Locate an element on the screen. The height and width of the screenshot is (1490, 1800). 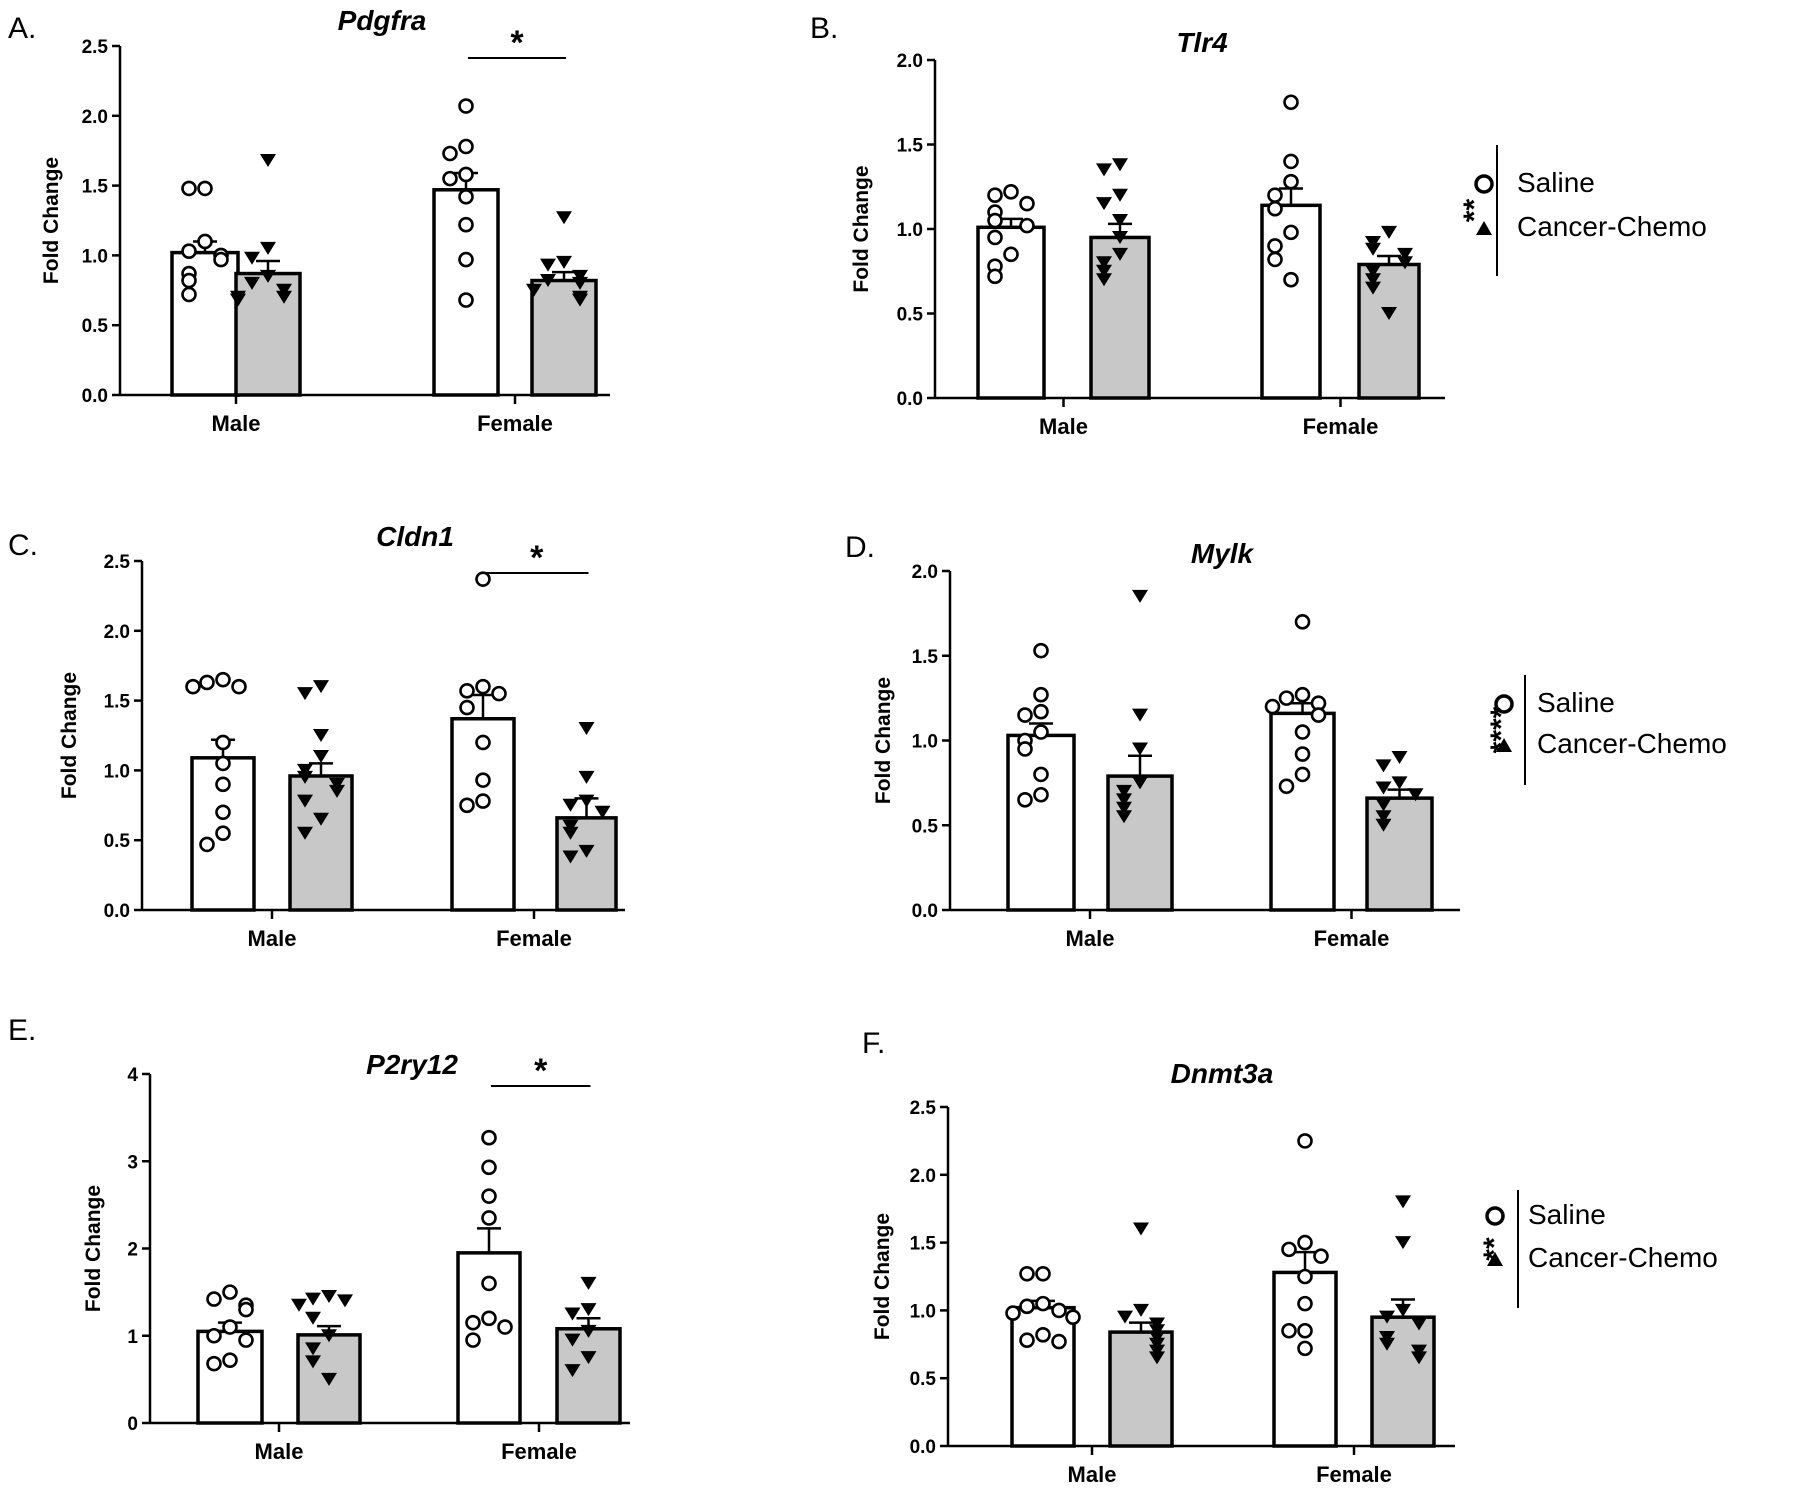
group-significance-label: **** is located at coordinates (1501, 729).